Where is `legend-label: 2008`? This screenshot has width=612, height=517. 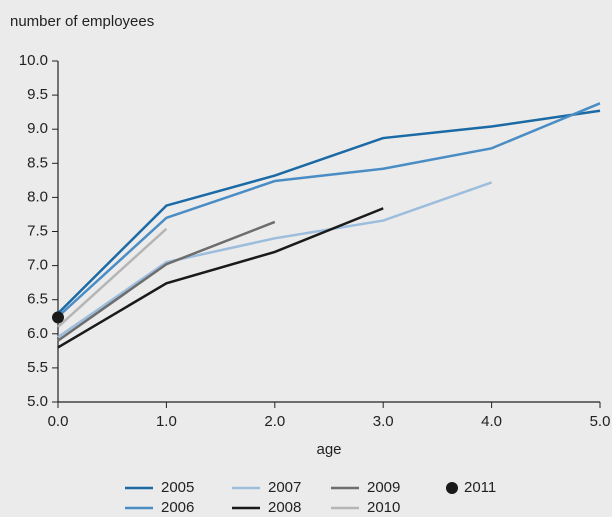
legend-label: 2008 is located at coordinates (284, 507).